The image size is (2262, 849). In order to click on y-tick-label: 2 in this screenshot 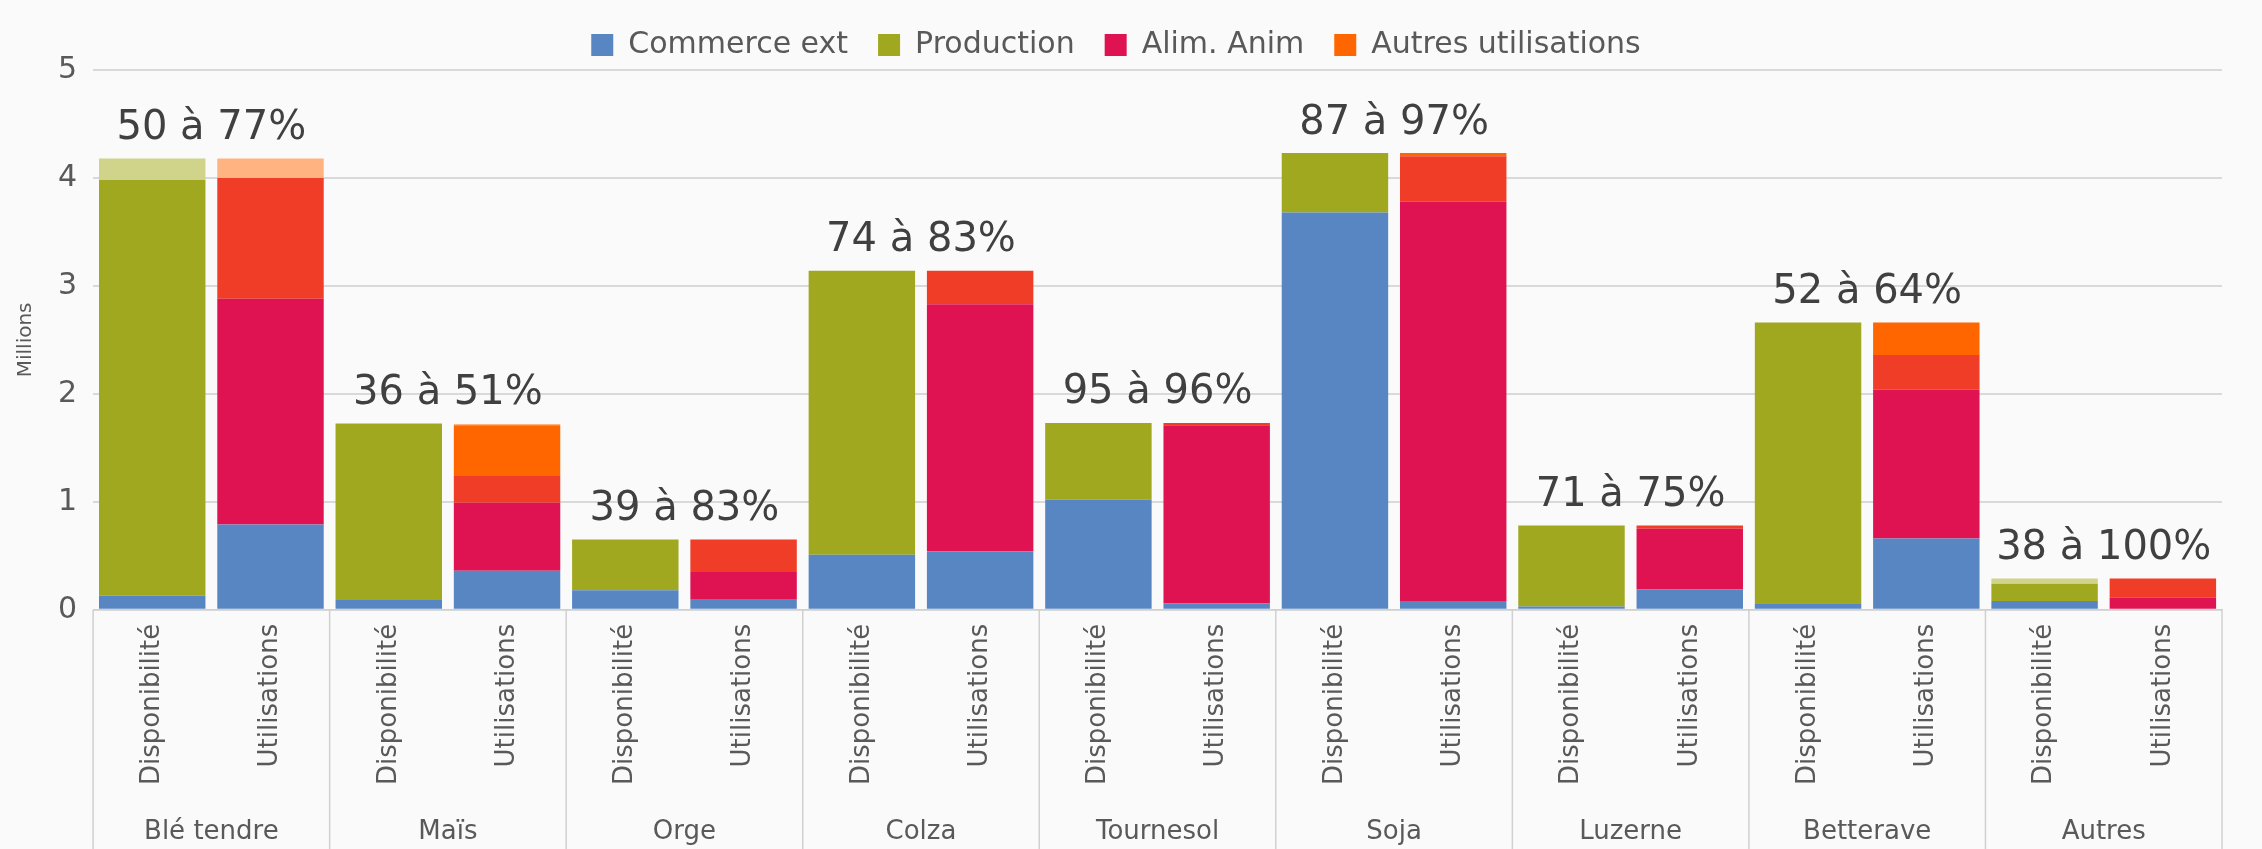, I will do `click(67, 391)`.